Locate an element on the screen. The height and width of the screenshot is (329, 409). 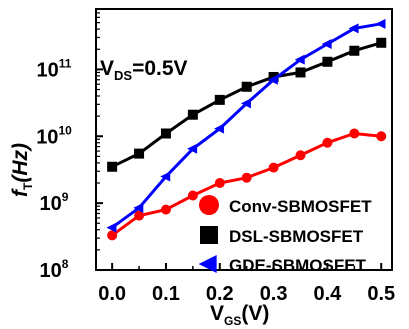
y-axis-label: fT(Hz) is located at coordinates (22, 170).